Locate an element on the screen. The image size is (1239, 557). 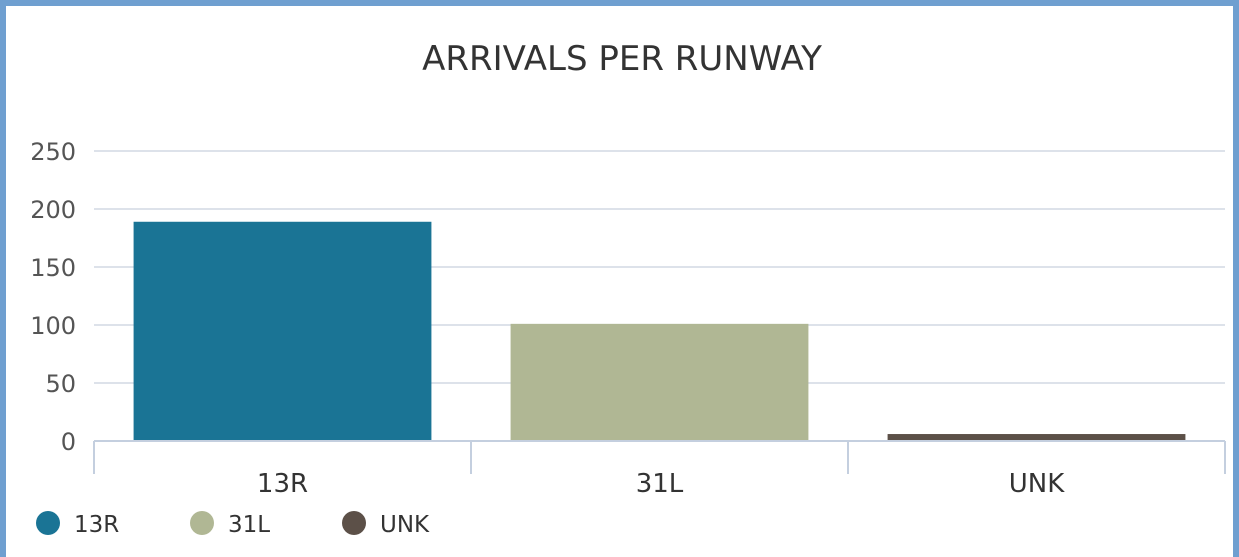
bar-13r is located at coordinates (282, 331).